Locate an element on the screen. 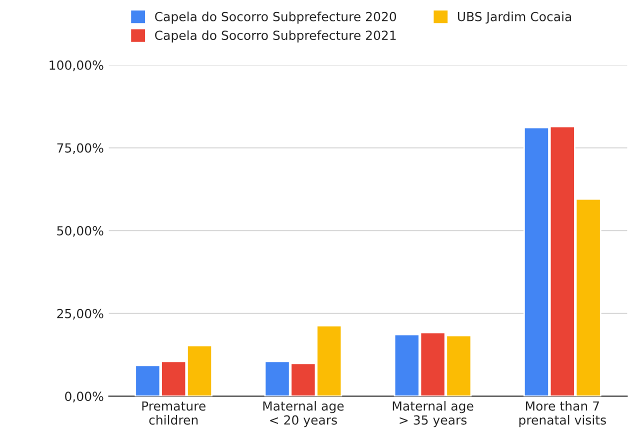  x-tick-label: Maternal age < 20 years is located at coordinates (303, 414).